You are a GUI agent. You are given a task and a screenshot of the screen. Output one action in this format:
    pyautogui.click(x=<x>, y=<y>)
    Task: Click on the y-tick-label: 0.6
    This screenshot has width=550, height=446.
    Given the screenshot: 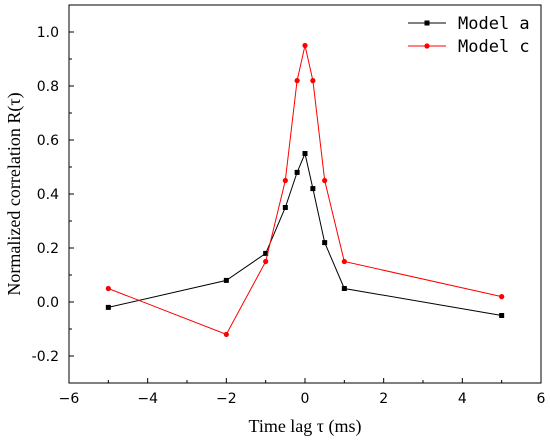 What is the action you would take?
    pyautogui.click(x=48, y=141)
    